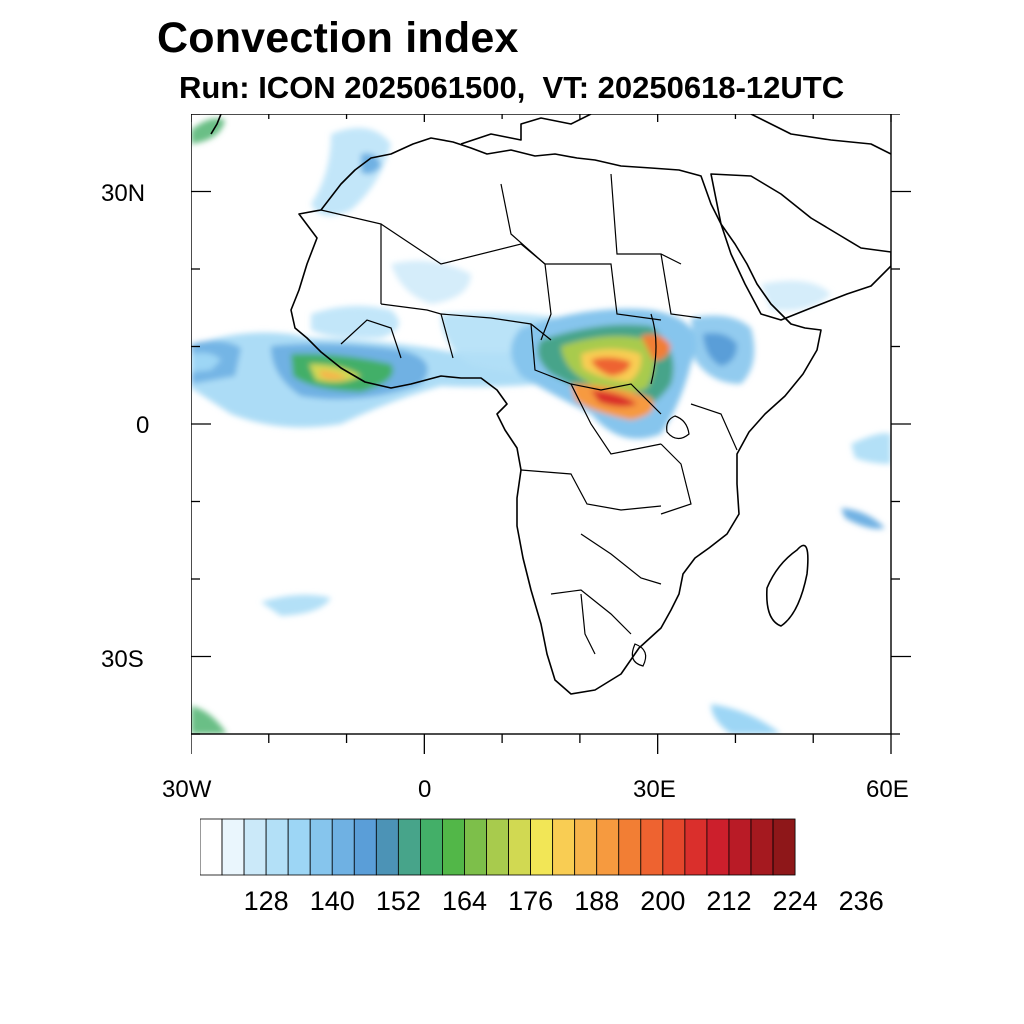 The image size is (1024, 1024). I want to click on colorbar-label: 128, so click(266, 901).